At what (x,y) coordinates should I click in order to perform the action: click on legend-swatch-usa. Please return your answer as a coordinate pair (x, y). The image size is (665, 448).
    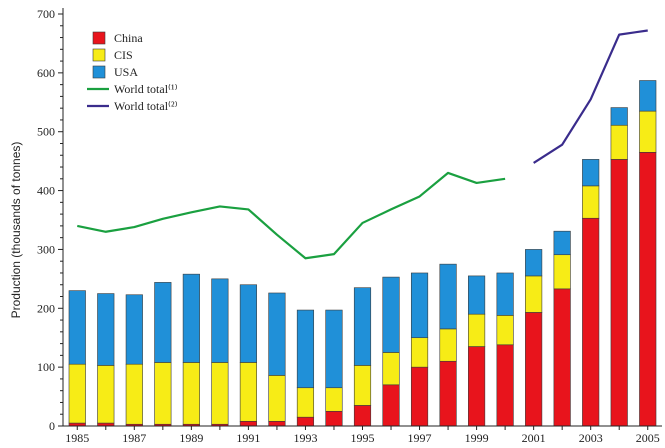
    Looking at the image, I should click on (99, 72).